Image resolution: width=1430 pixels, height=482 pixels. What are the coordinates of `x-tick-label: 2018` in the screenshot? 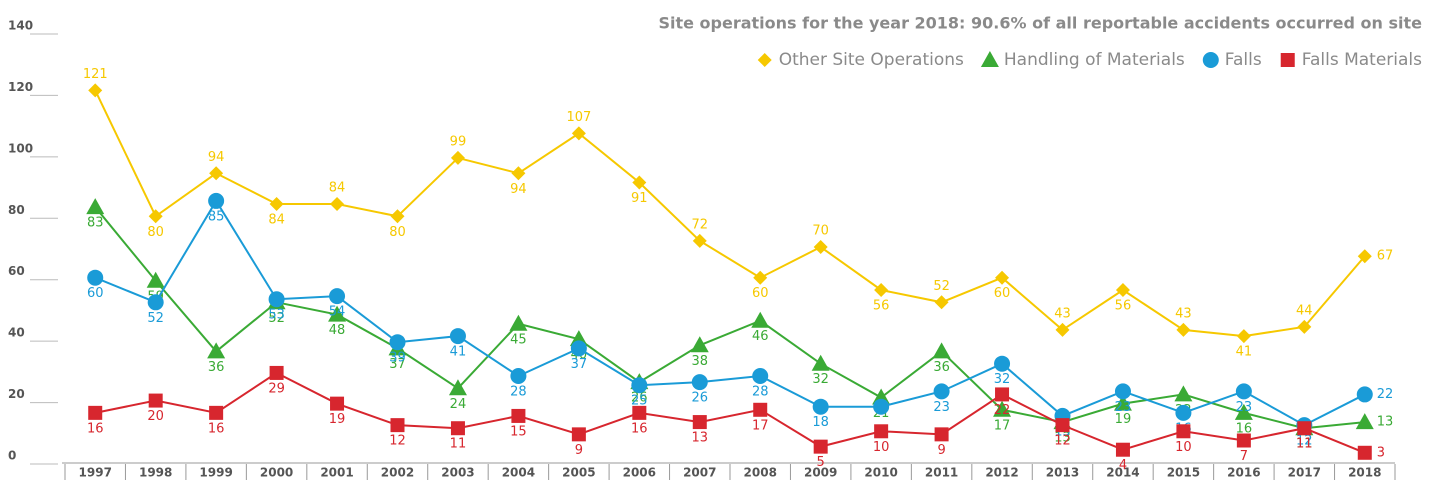 It's located at (1364, 473).